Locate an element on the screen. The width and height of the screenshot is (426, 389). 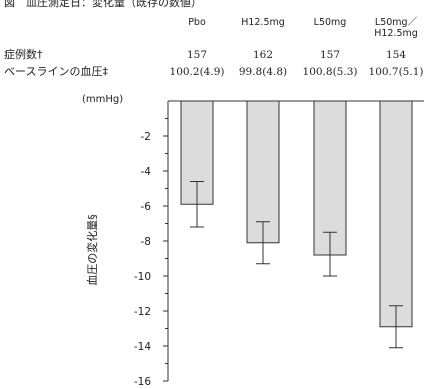
y-tick-label: -2 is located at coordinates (146, 137).